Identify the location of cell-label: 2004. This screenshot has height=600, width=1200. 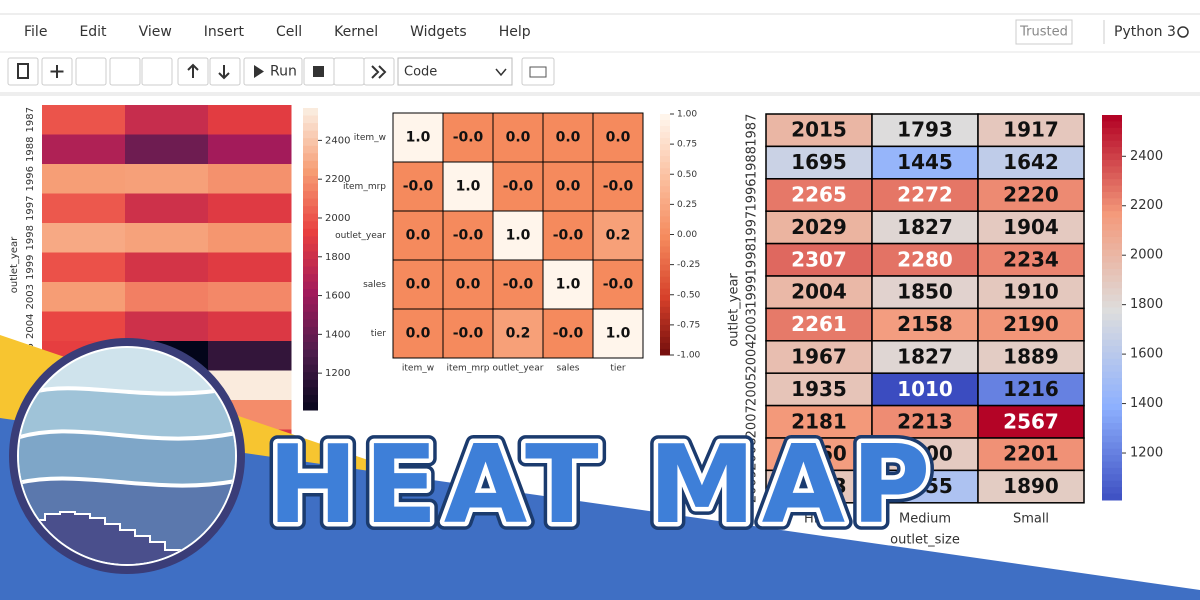
(819, 292).